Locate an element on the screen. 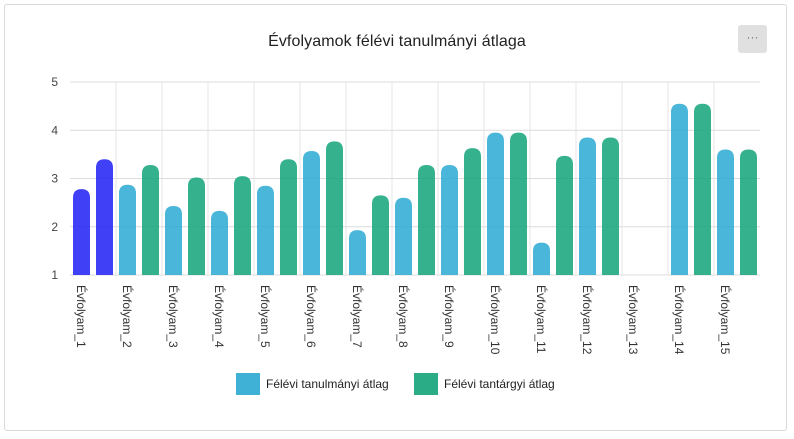  x-tick-label: Évfolyam_9 is located at coordinates (449, 316).